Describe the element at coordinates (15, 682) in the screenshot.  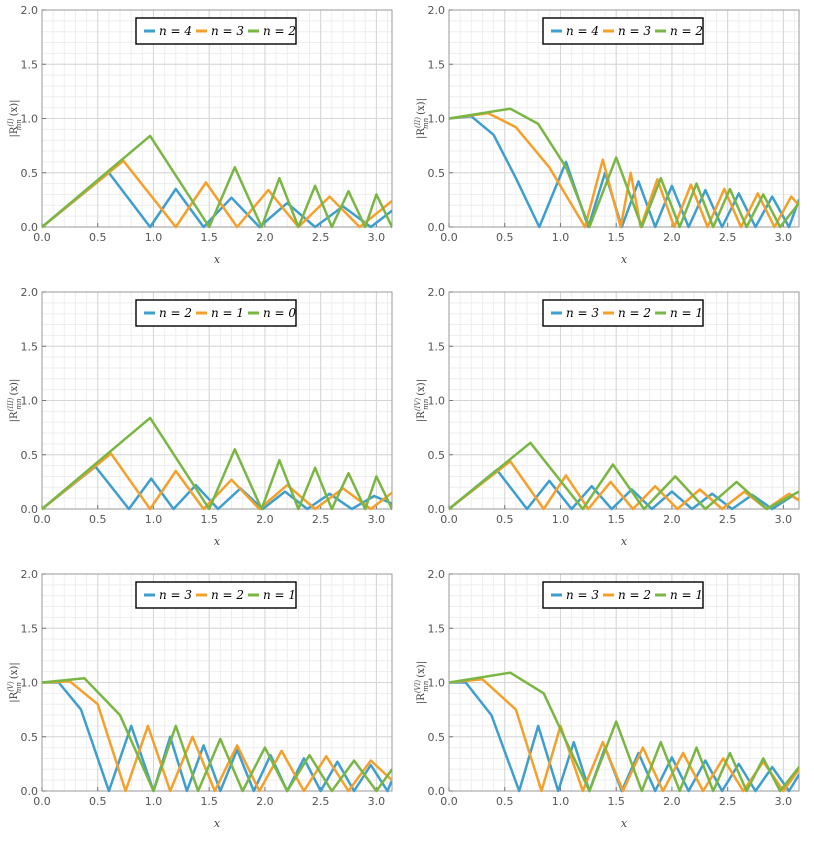
I see `y-axis-label: |R(V)mn(x)|` at that location.